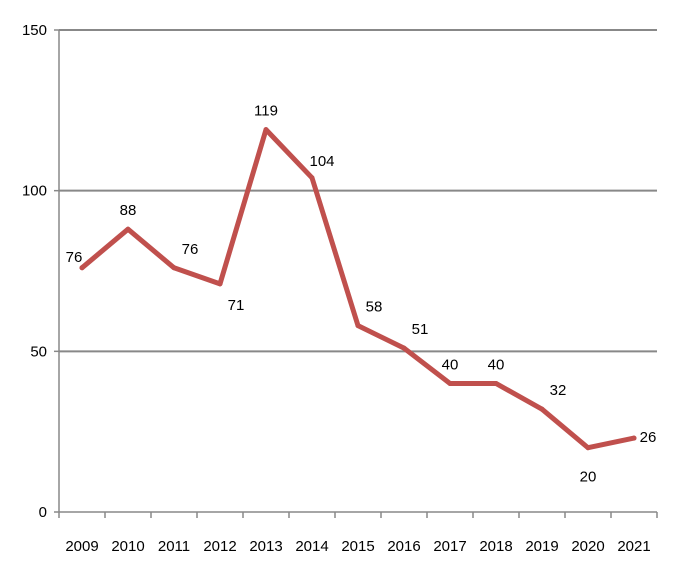  What do you see at coordinates (265, 546) in the screenshot?
I see `x-tick-label: 2013` at bounding box center [265, 546].